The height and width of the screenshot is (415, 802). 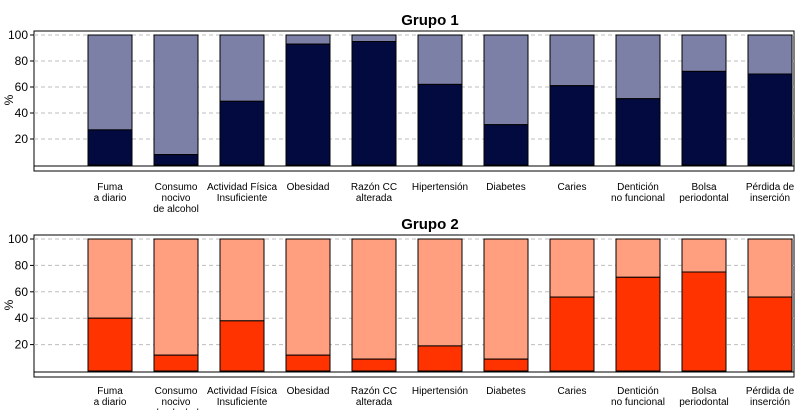 I want to click on chart-title: Grupo 2, so click(x=430, y=224).